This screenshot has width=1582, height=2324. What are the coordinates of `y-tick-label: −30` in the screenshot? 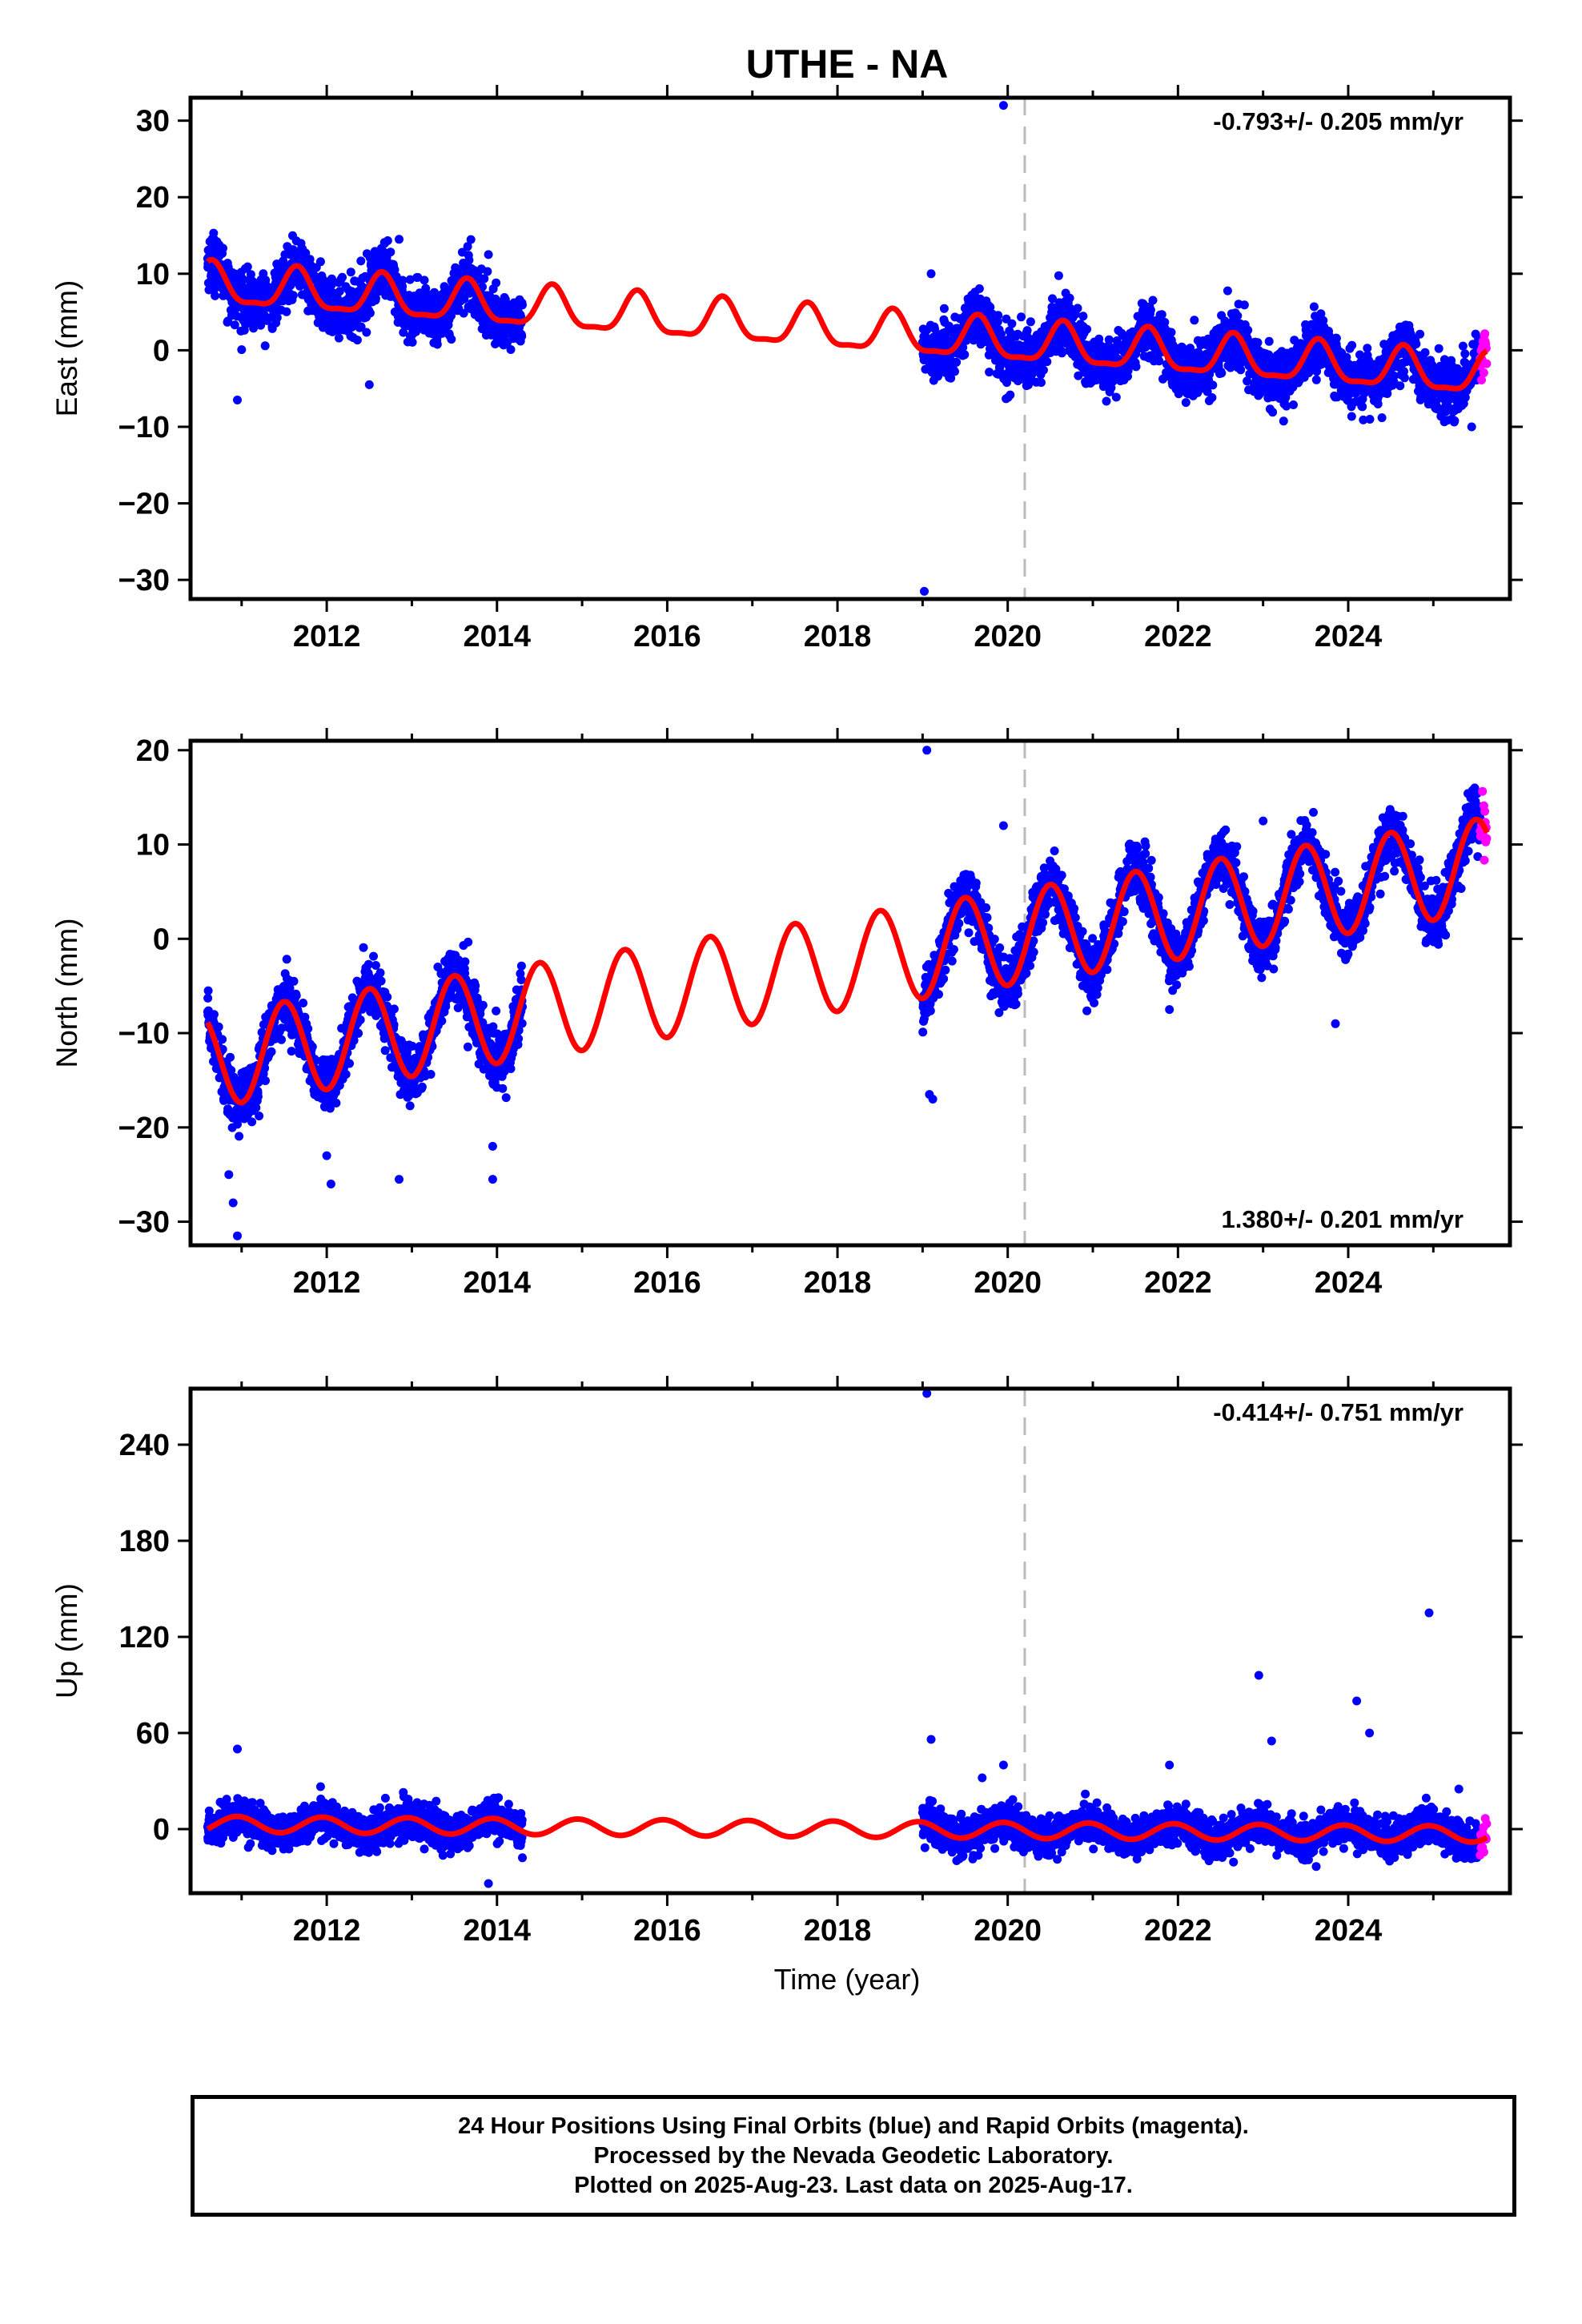 It's located at (144, 580).